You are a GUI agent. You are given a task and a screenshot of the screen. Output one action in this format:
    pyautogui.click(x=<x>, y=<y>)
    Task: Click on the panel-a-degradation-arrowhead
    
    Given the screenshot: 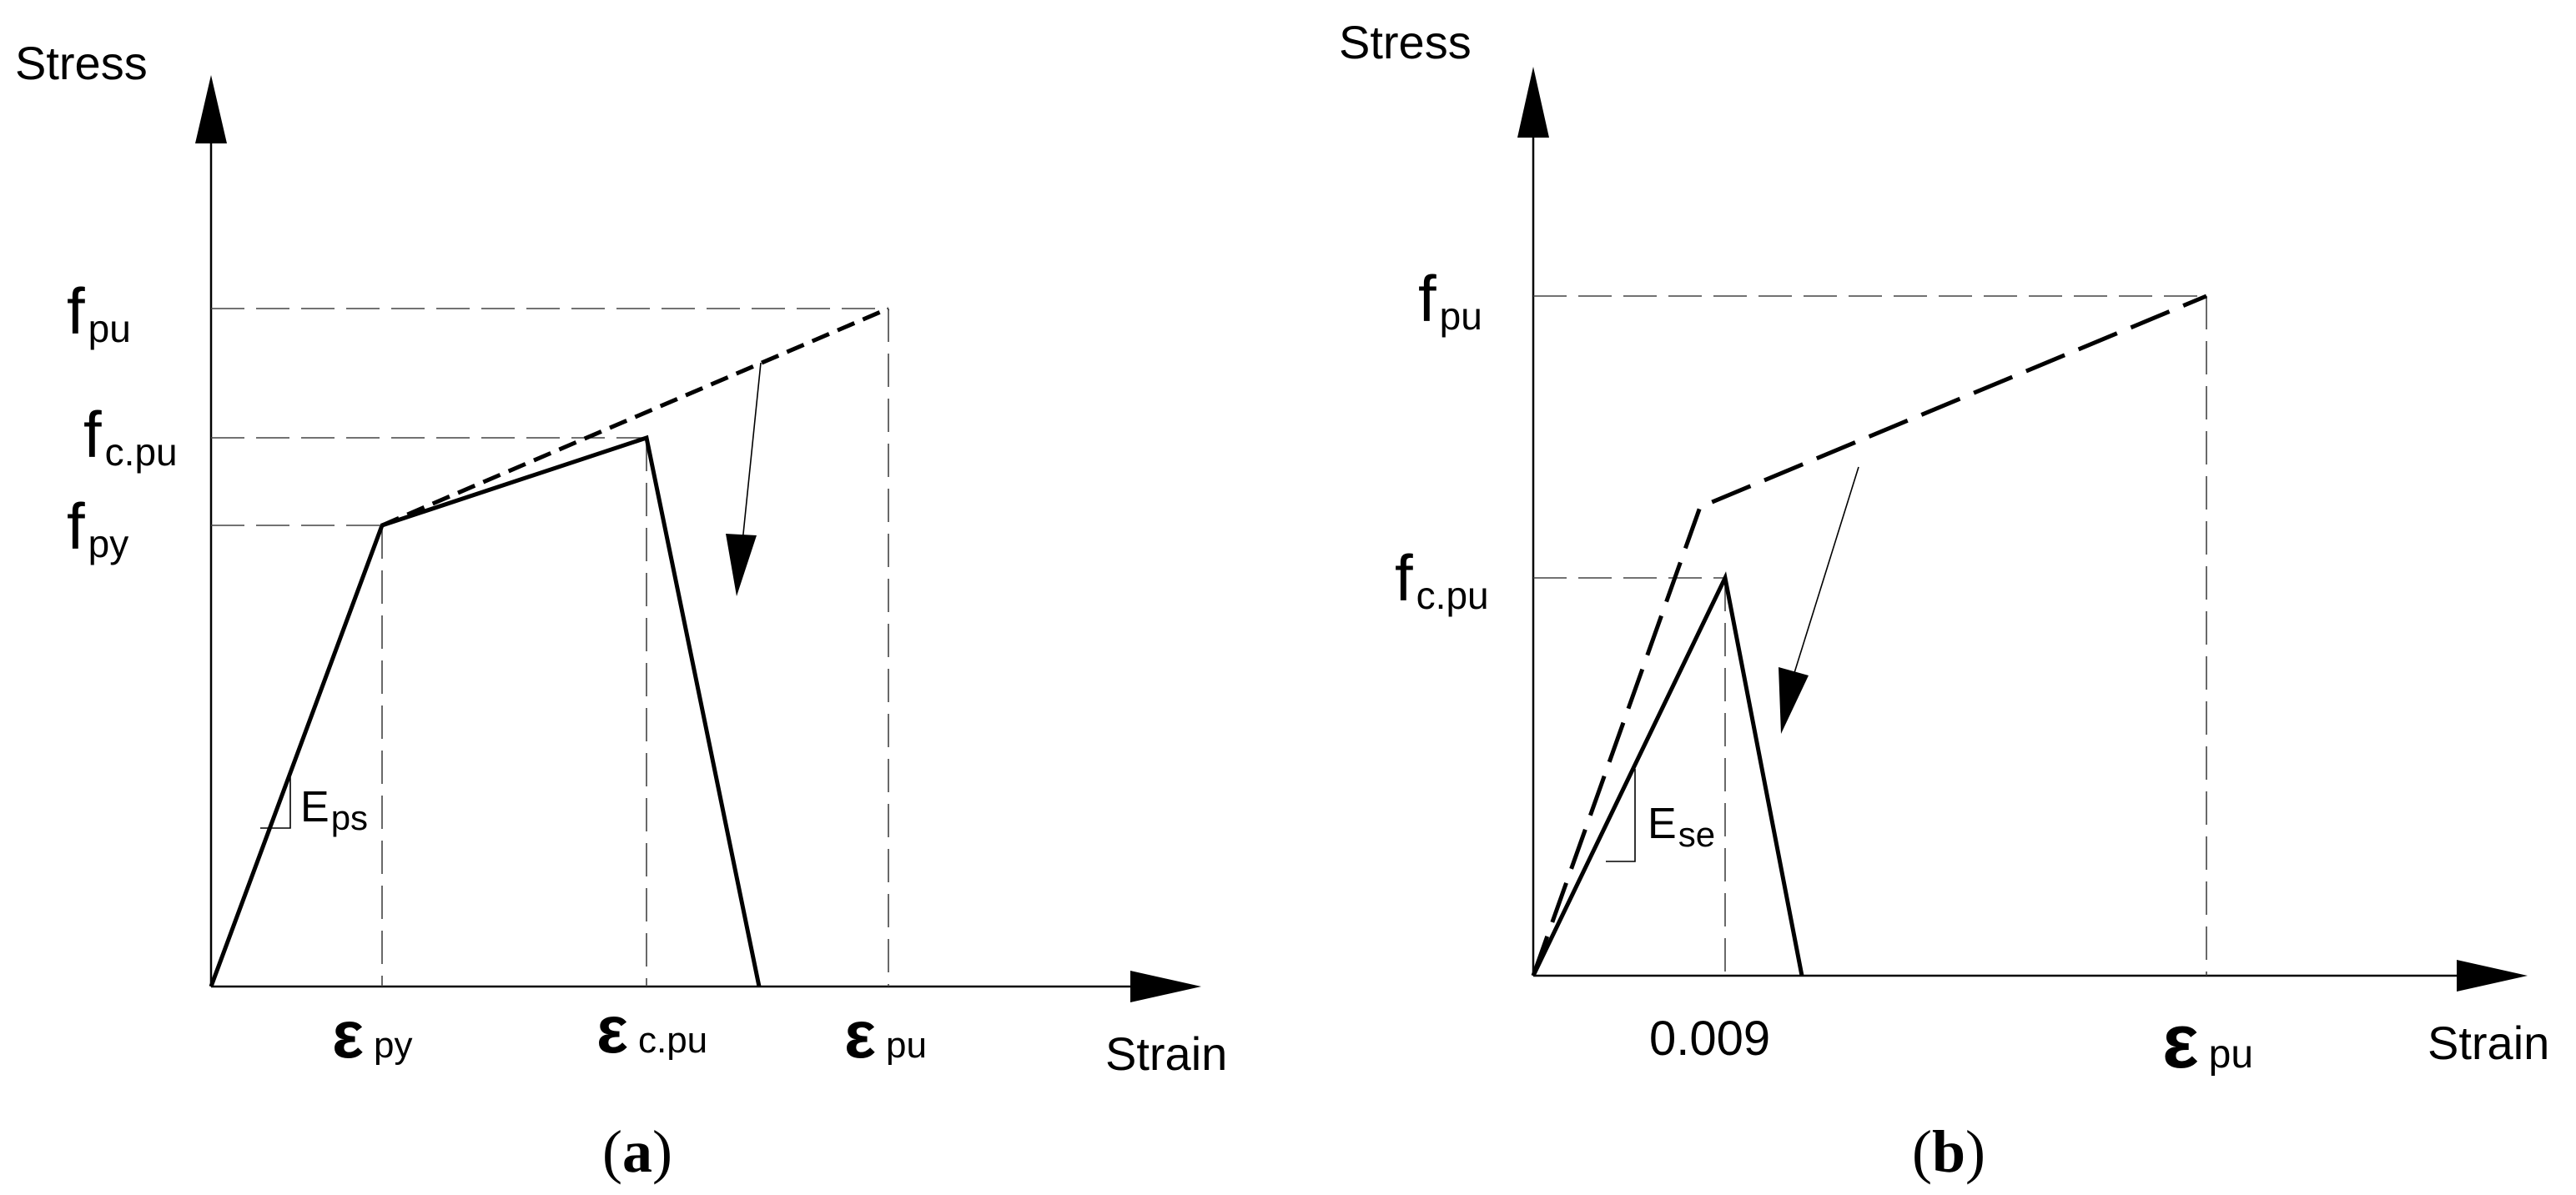 What is the action you would take?
    pyautogui.click(x=741, y=565)
    